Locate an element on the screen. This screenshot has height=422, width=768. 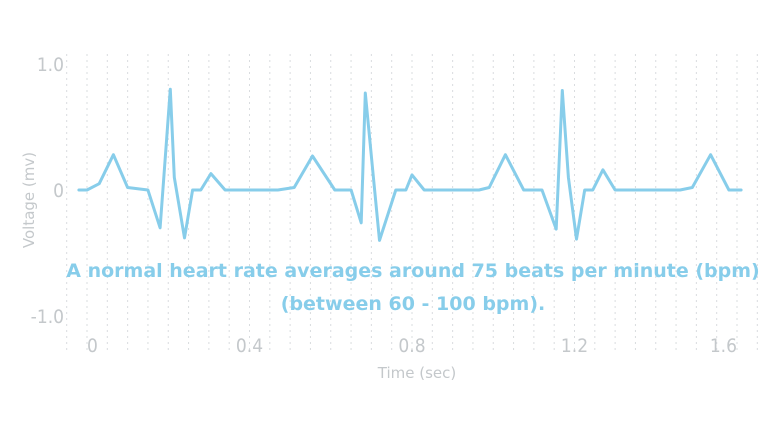
y-axis-label: Voltage (mv) is located at coordinates (29, 200).